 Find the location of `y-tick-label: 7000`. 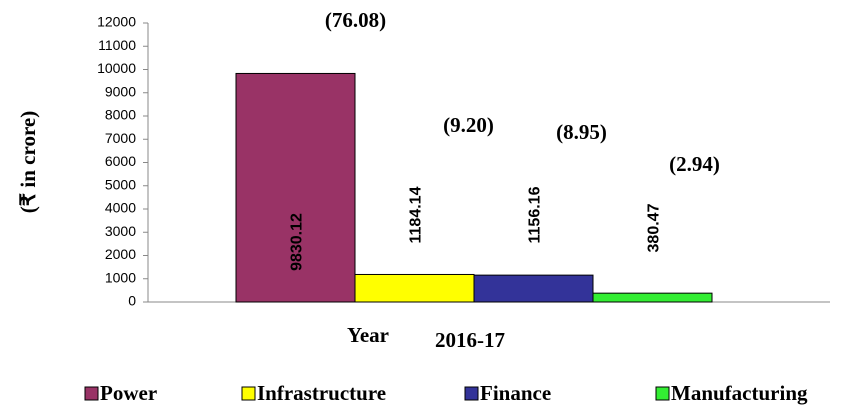

y-tick-label: 7000 is located at coordinates (120, 138).